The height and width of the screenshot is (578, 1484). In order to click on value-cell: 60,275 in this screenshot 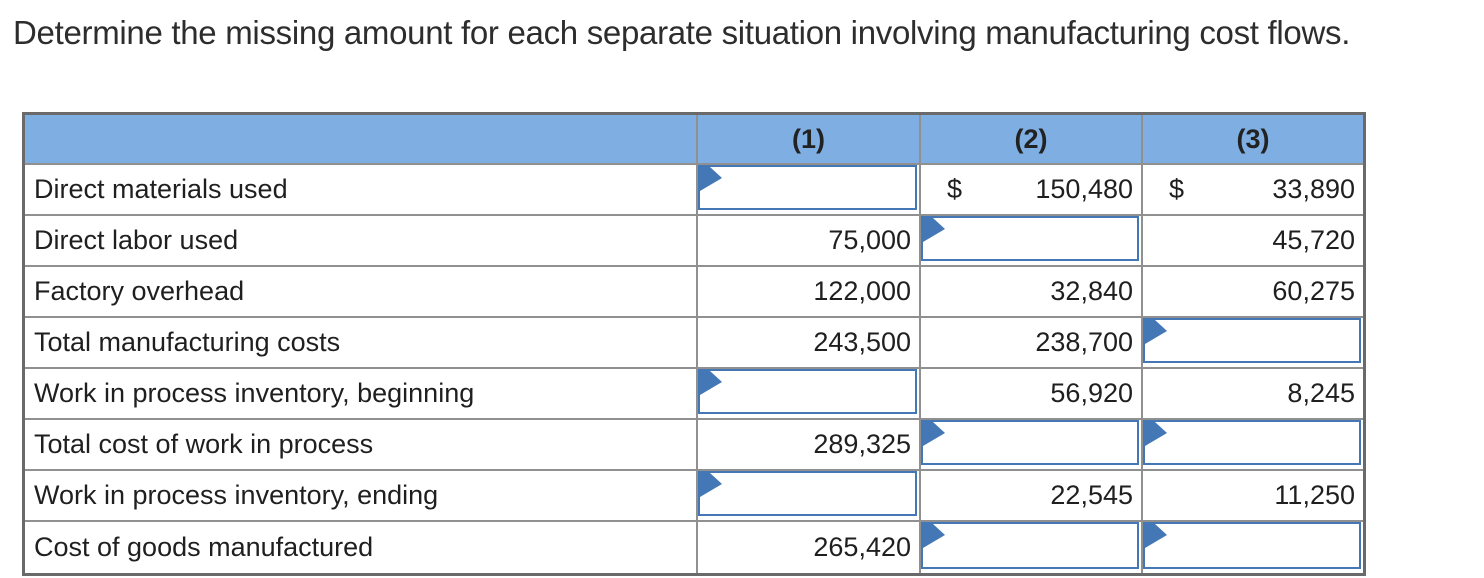, I will do `click(1253, 292)`.